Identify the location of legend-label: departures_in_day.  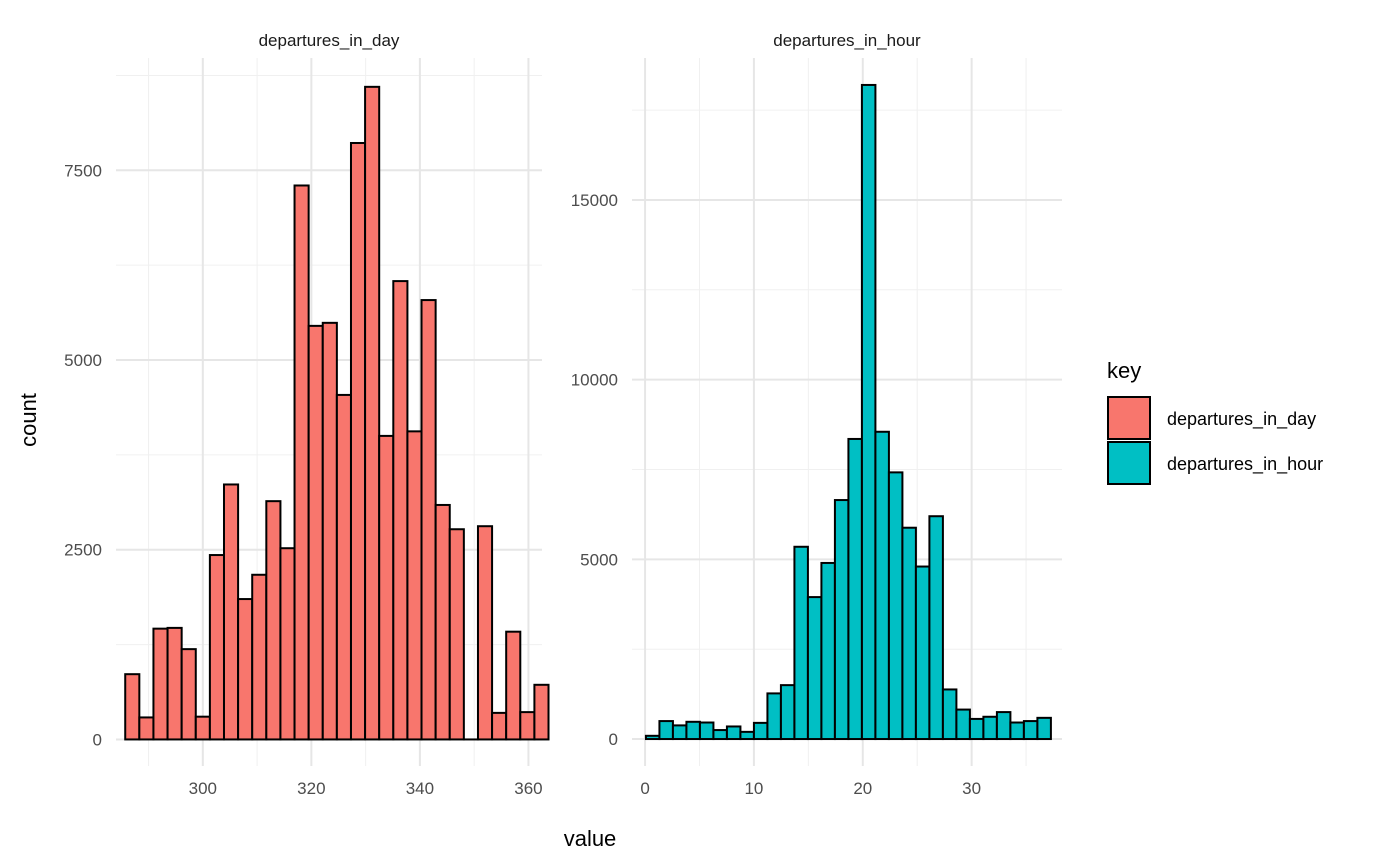
(1241, 419).